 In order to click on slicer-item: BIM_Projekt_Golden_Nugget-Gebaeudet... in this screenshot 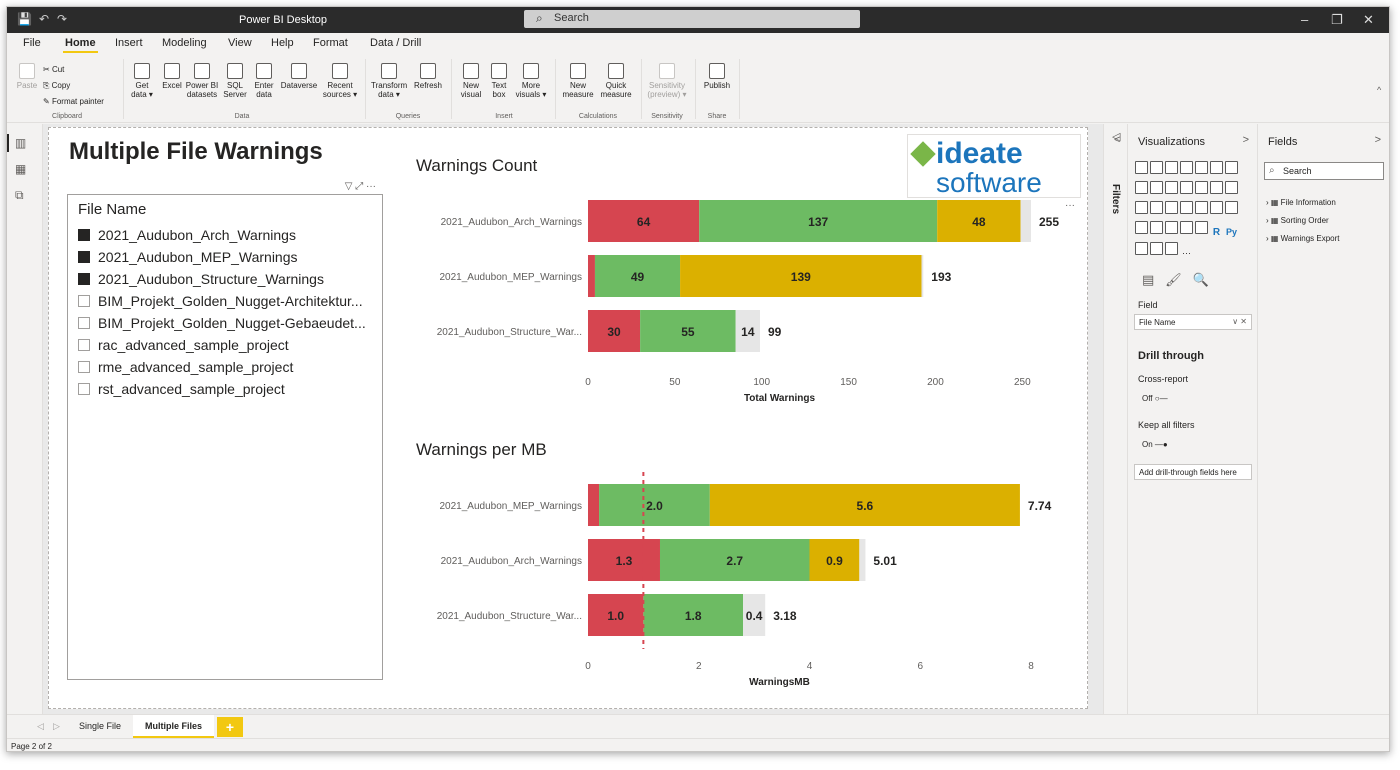, I will do `click(230, 323)`.